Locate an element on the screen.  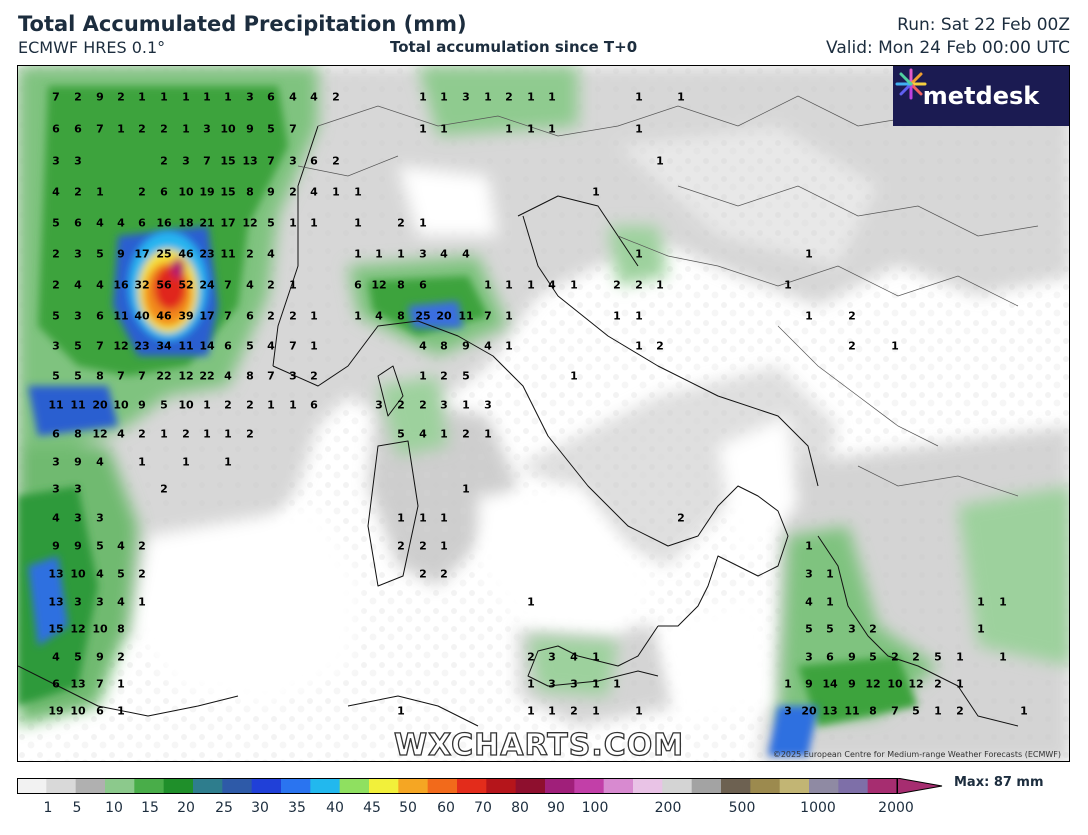
precip-value: 24 is located at coordinates (207, 285).